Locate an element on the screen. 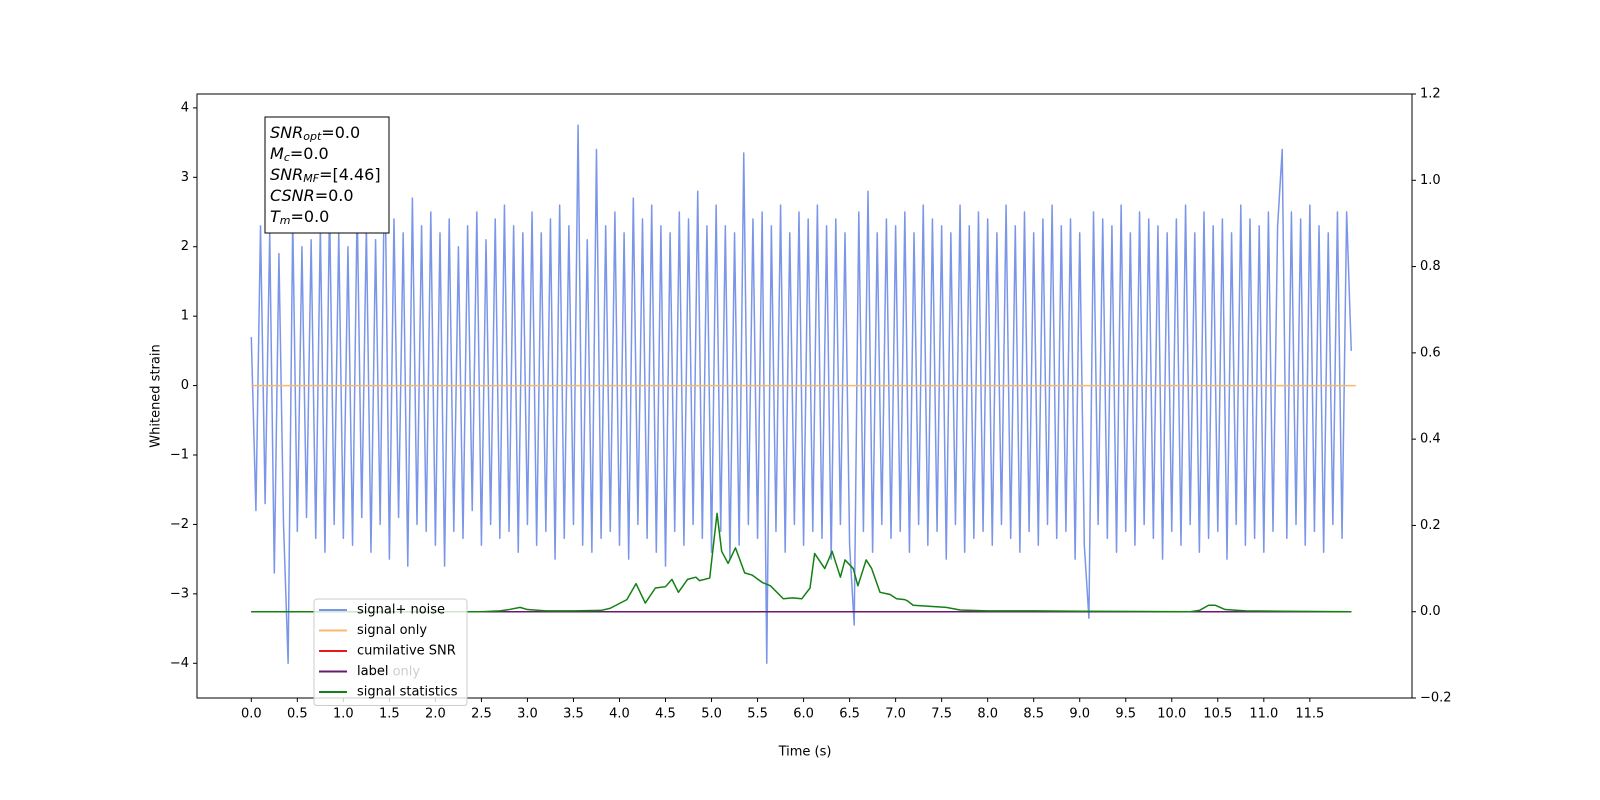 This screenshot has height=800, width=1600. y-tick-label: 0 is located at coordinates (185, 385).